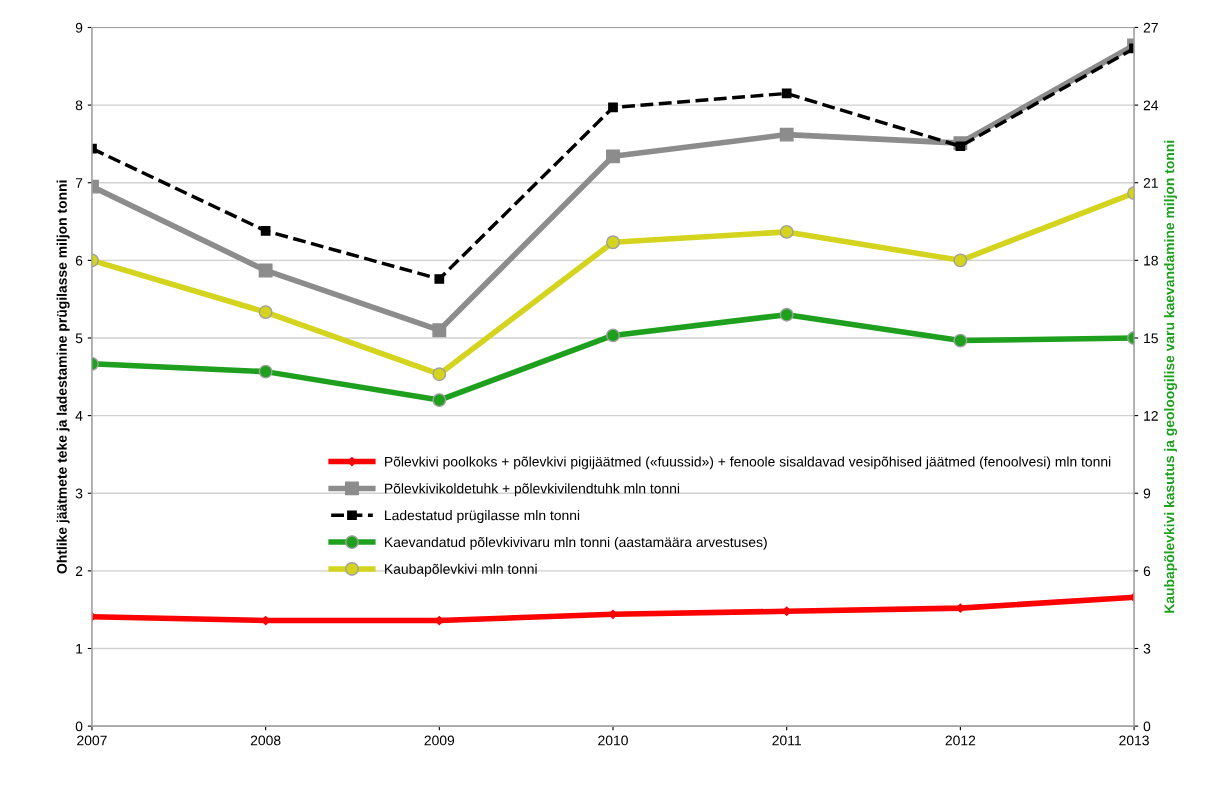 The height and width of the screenshot is (785, 1226). Describe the element at coordinates (1134, 740) in the screenshot. I see `x-tick-label: 2013` at that location.